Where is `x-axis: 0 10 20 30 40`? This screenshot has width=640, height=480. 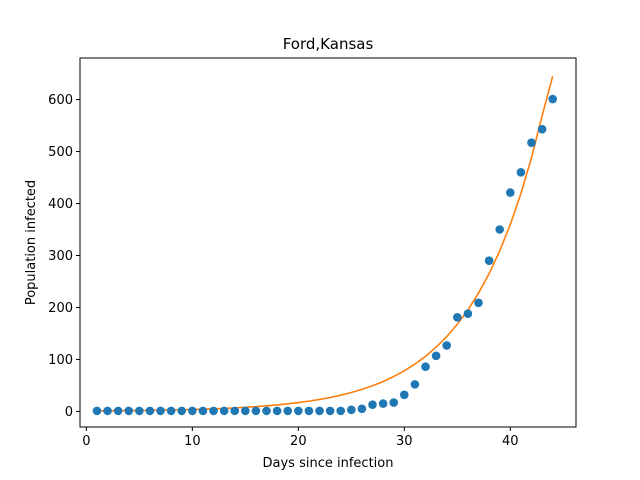 x-axis: 0 10 20 30 40 is located at coordinates (300, 438).